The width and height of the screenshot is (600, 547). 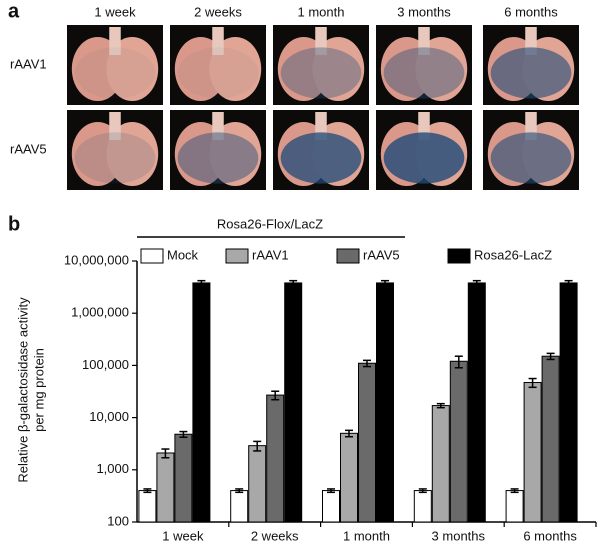 I want to click on column-label: 3 months, so click(x=424, y=11).